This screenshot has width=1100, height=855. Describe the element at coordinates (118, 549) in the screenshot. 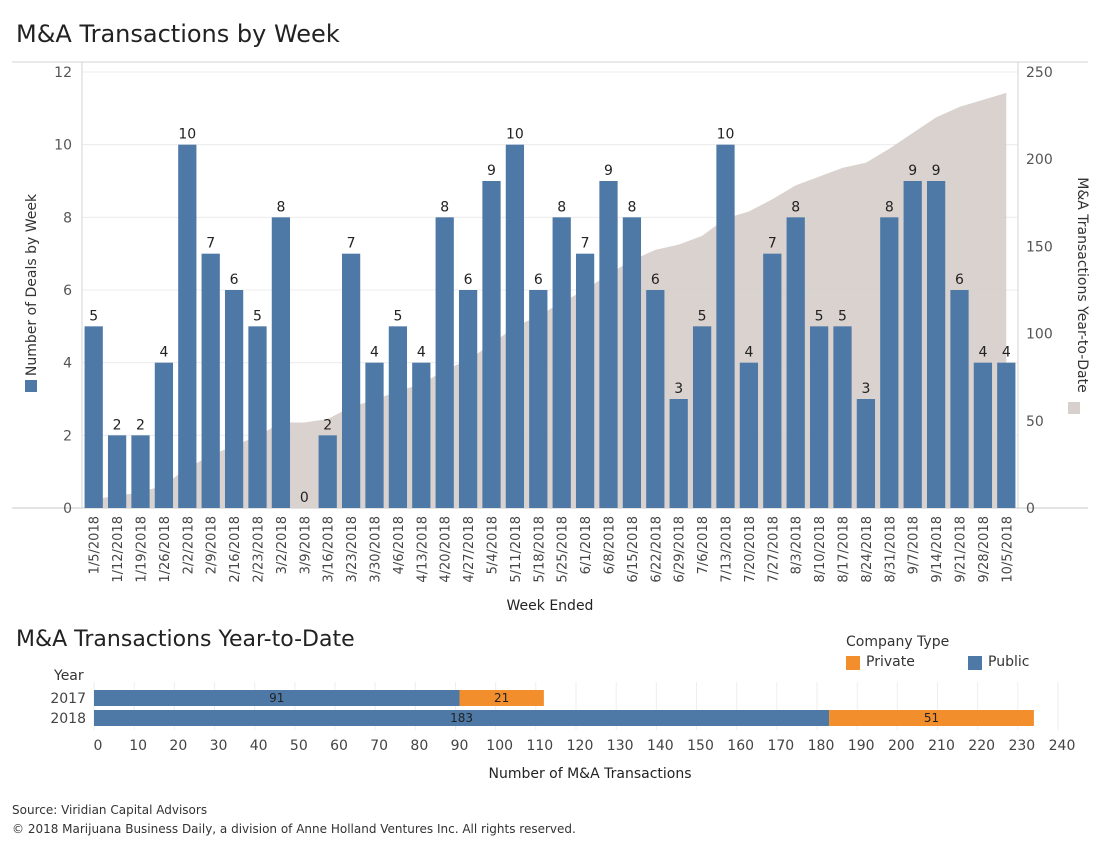

I see `x-tick-label: 1/12/2018` at that location.